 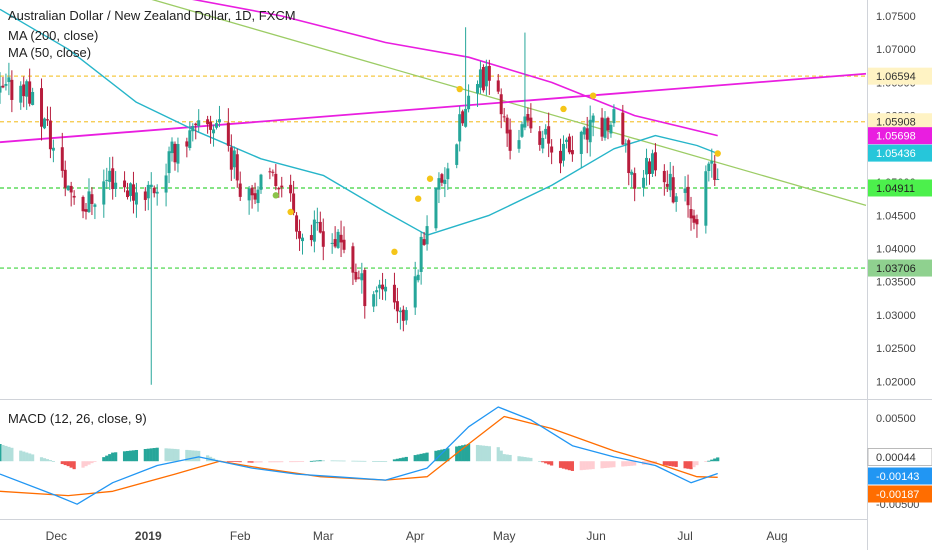 What do you see at coordinates (896, 50) in the screenshot?
I see `price-tick-label: 1.07000` at bounding box center [896, 50].